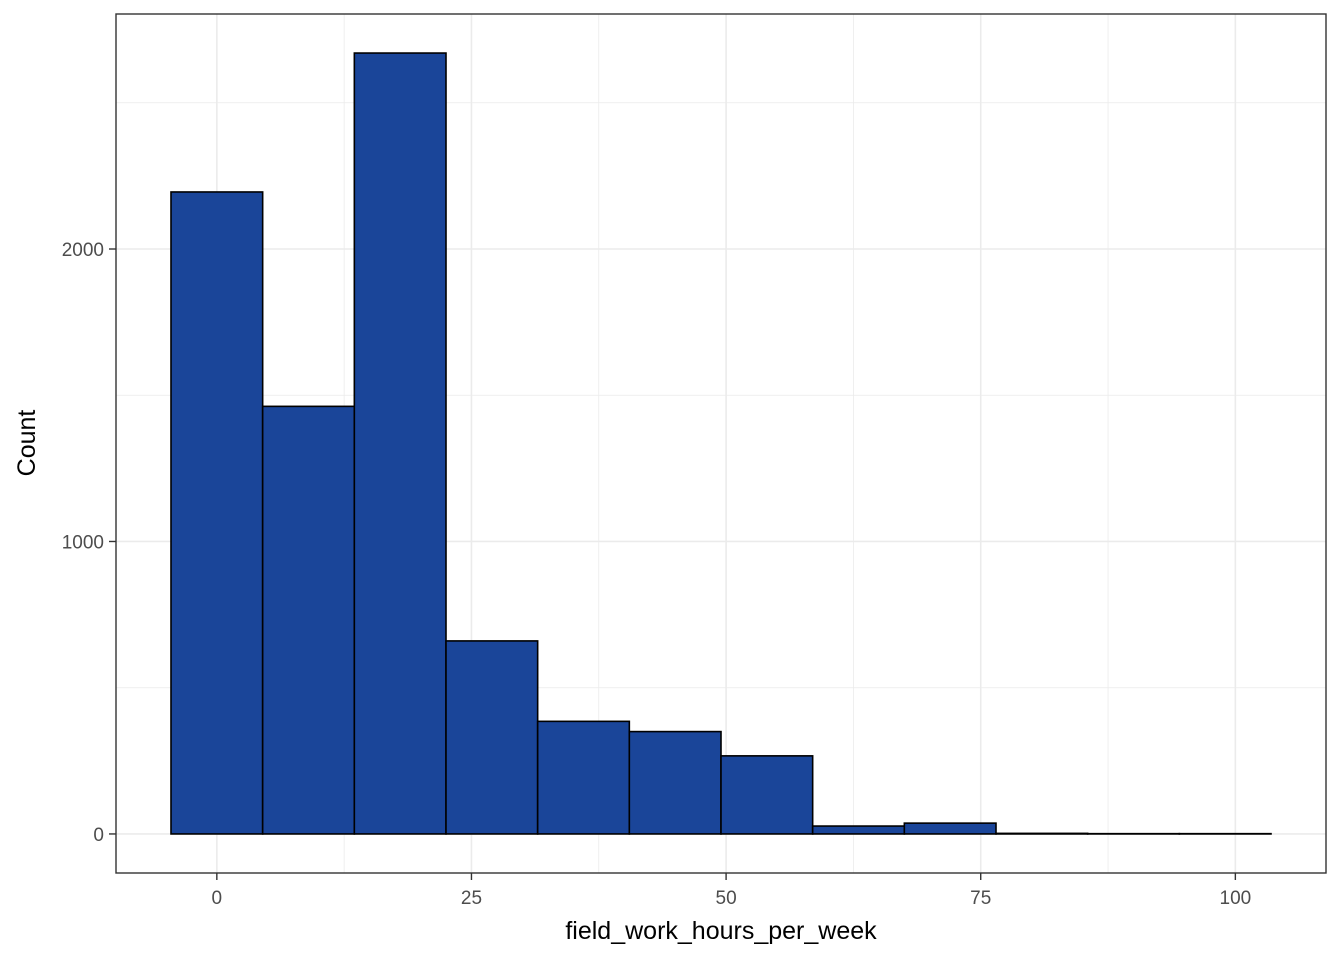  Describe the element at coordinates (98, 835) in the screenshot. I see `y-tick-label: 0` at that location.